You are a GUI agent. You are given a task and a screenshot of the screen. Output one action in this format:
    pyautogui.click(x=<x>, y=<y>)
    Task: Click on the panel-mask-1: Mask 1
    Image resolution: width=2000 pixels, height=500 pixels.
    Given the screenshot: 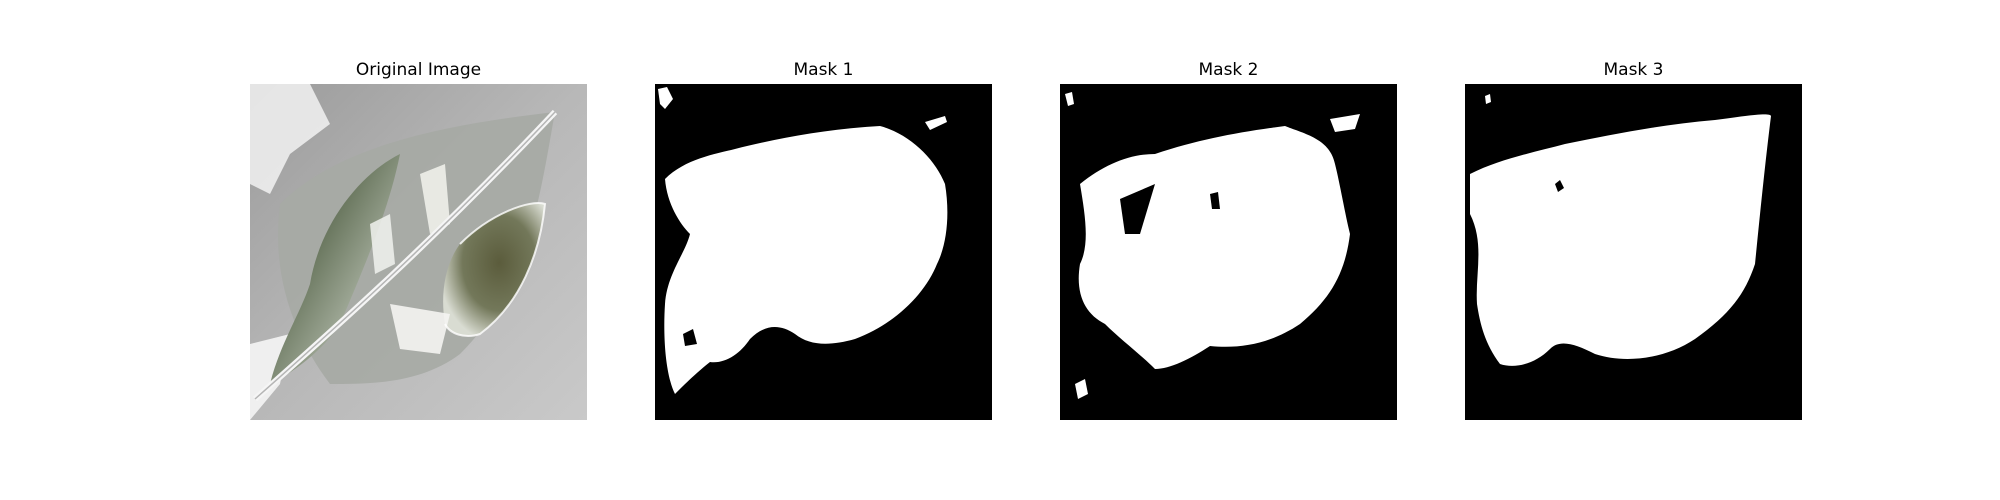 What is the action you would take?
    pyautogui.click(x=823, y=240)
    